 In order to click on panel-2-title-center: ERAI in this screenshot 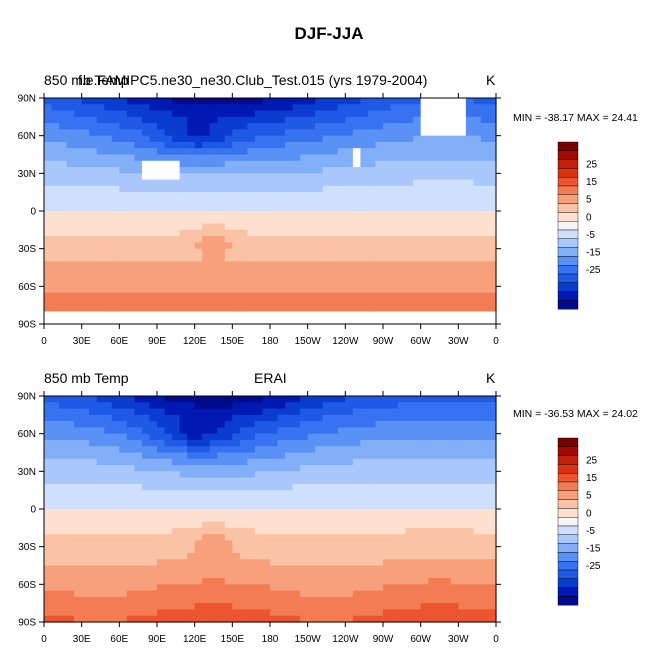, I will do `click(270, 378)`.